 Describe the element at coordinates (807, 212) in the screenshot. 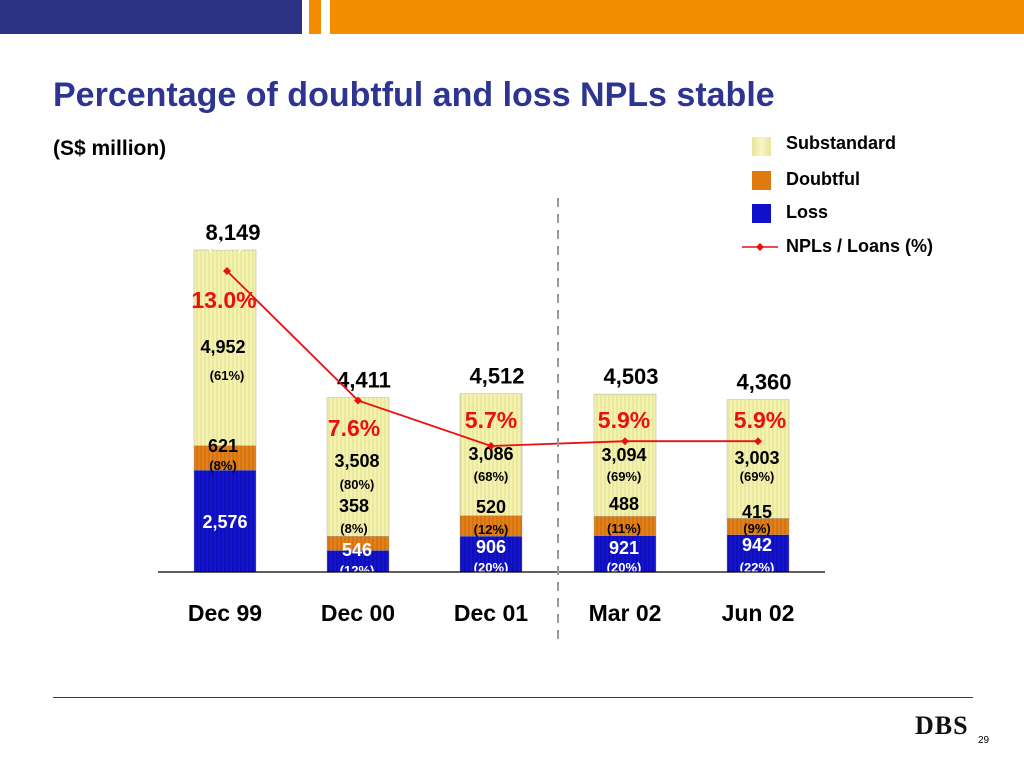

I see `legend-label-loss: Loss` at that location.